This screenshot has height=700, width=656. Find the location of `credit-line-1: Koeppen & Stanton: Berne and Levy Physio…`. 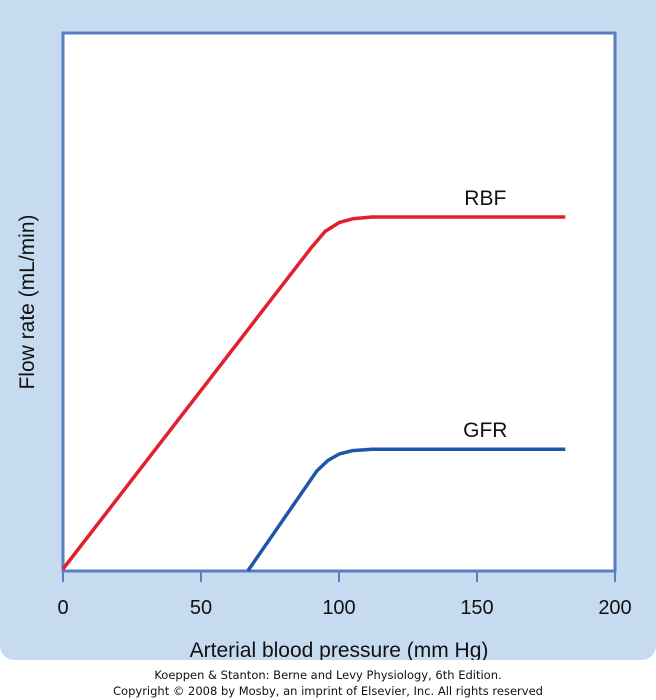

credit-line-1: Koeppen & Stanton: Berne and Levy Physio… is located at coordinates (328, 675).